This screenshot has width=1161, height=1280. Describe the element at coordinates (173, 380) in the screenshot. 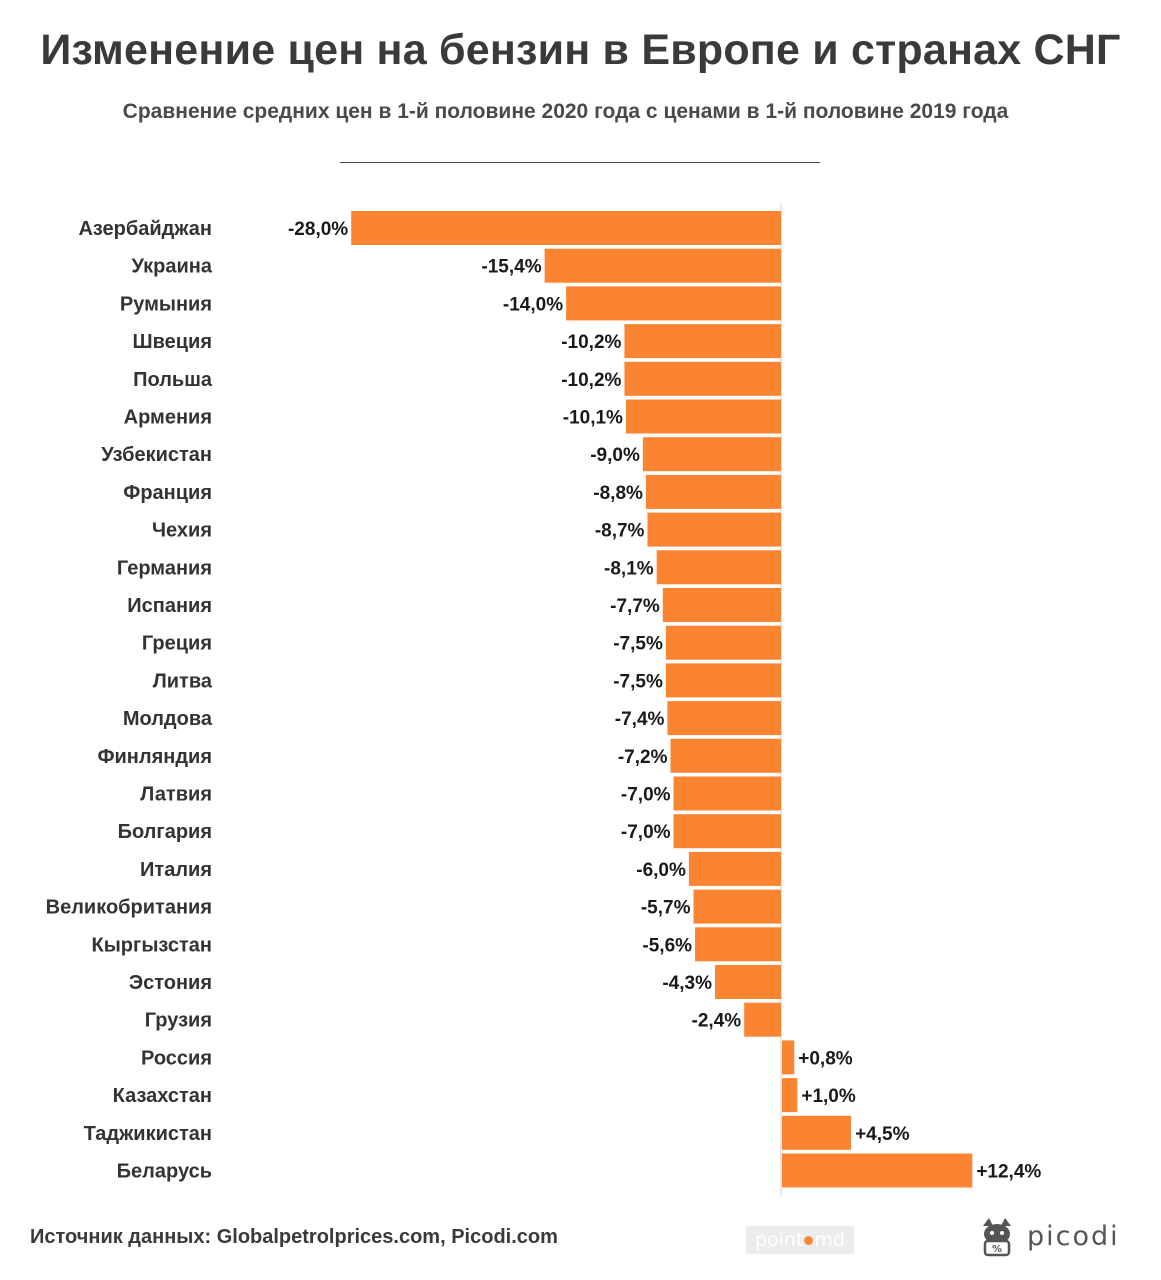

I see `category-label: Польша` at that location.